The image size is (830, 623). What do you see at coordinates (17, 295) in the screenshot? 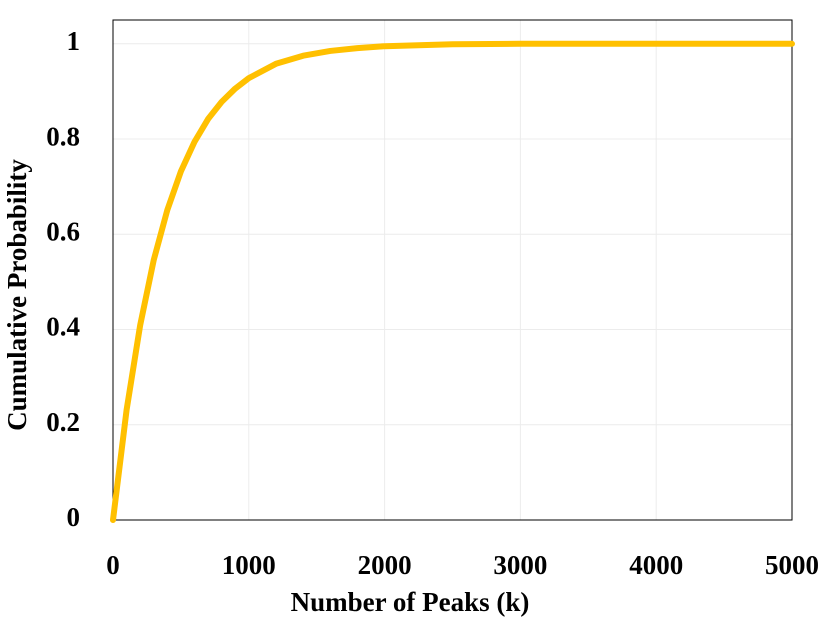
I see `y-axis-label: Cumulative Probability` at bounding box center [17, 295].